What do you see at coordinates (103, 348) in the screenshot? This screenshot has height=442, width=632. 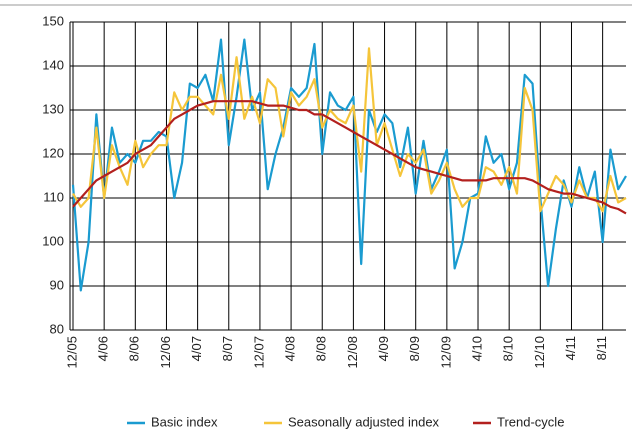 I see `x-tick-label: 4/06` at bounding box center [103, 348].